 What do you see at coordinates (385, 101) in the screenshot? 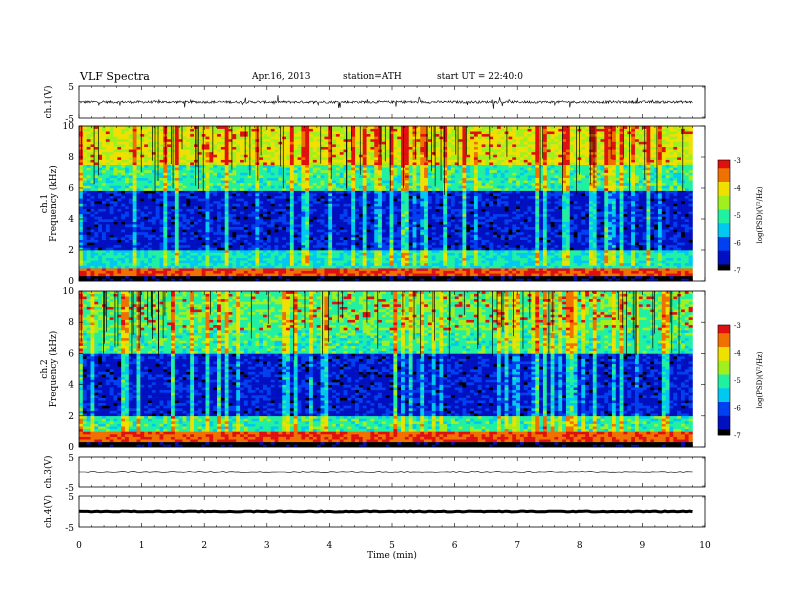
I see `ch1-trace-line` at bounding box center [385, 101].